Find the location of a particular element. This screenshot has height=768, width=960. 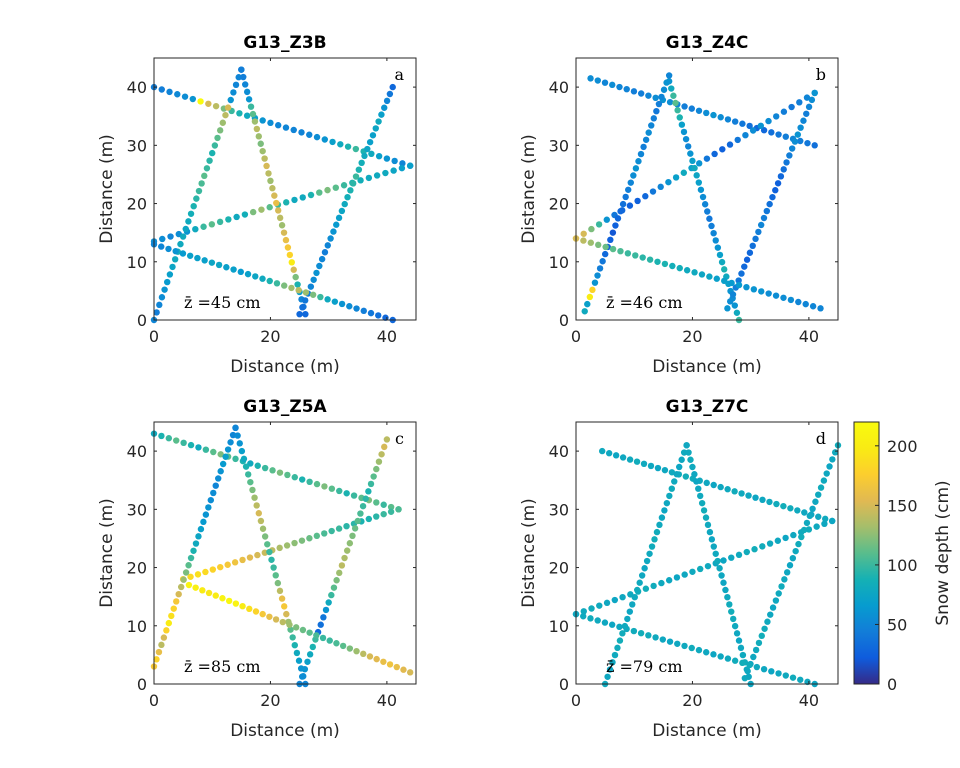

points is located at coordinates (698, 198).